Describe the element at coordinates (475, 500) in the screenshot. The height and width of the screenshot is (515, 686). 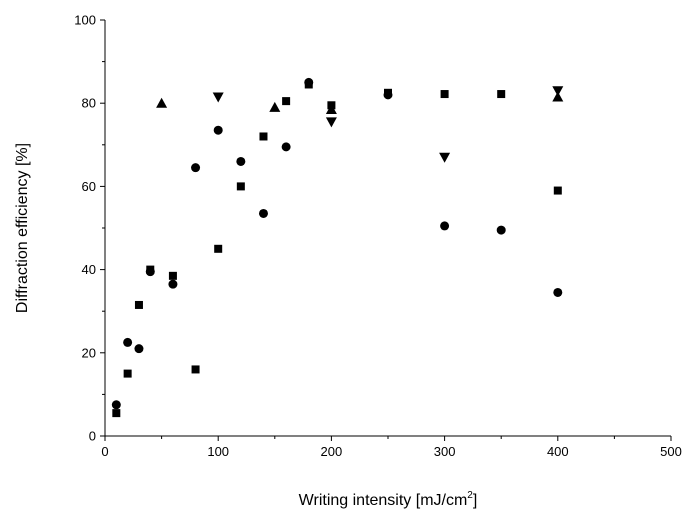
I see `x-axis-title-suffix: ]` at that location.